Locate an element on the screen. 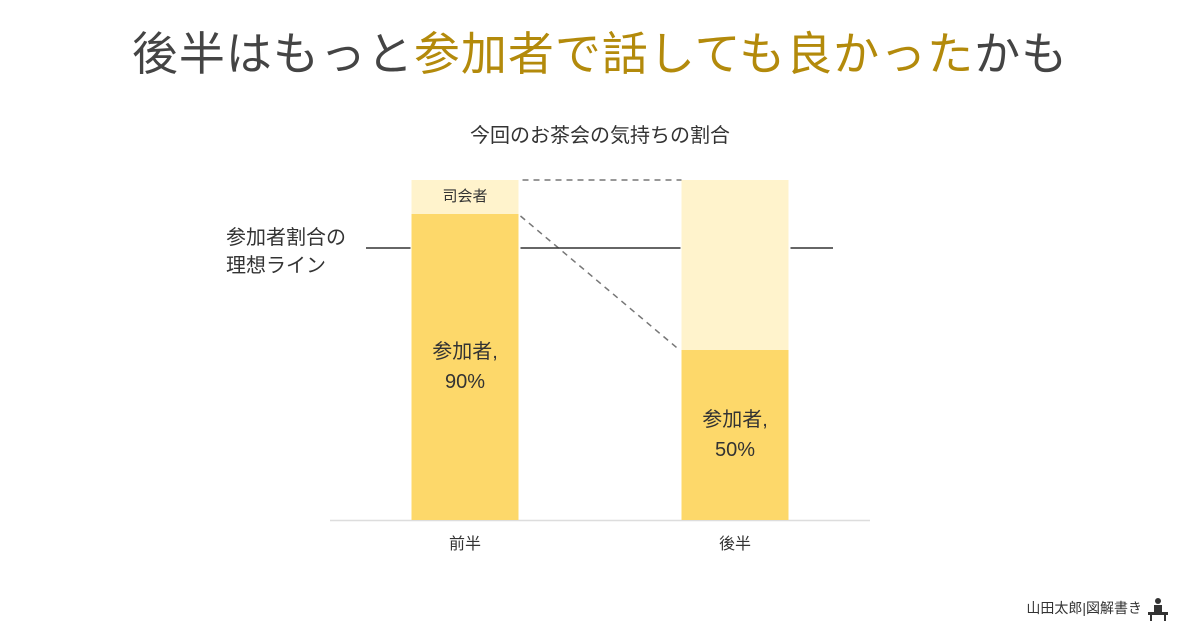 The image size is (1200, 628). value-label: 参加者, 50% is located at coordinates (735, 435).